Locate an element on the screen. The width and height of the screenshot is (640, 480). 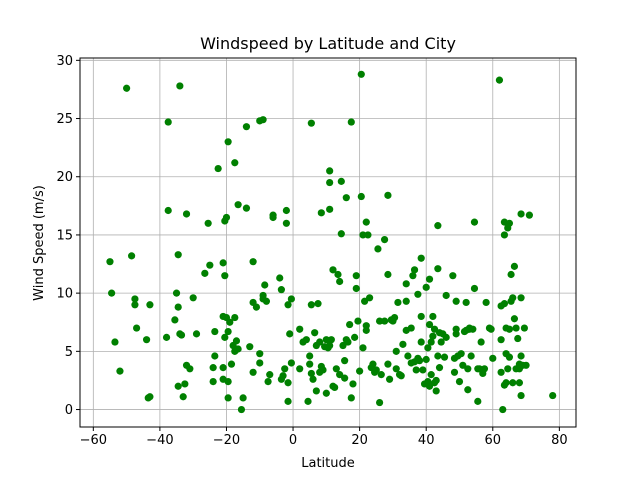
x-tick-label: −60 is located at coordinates (93, 440).